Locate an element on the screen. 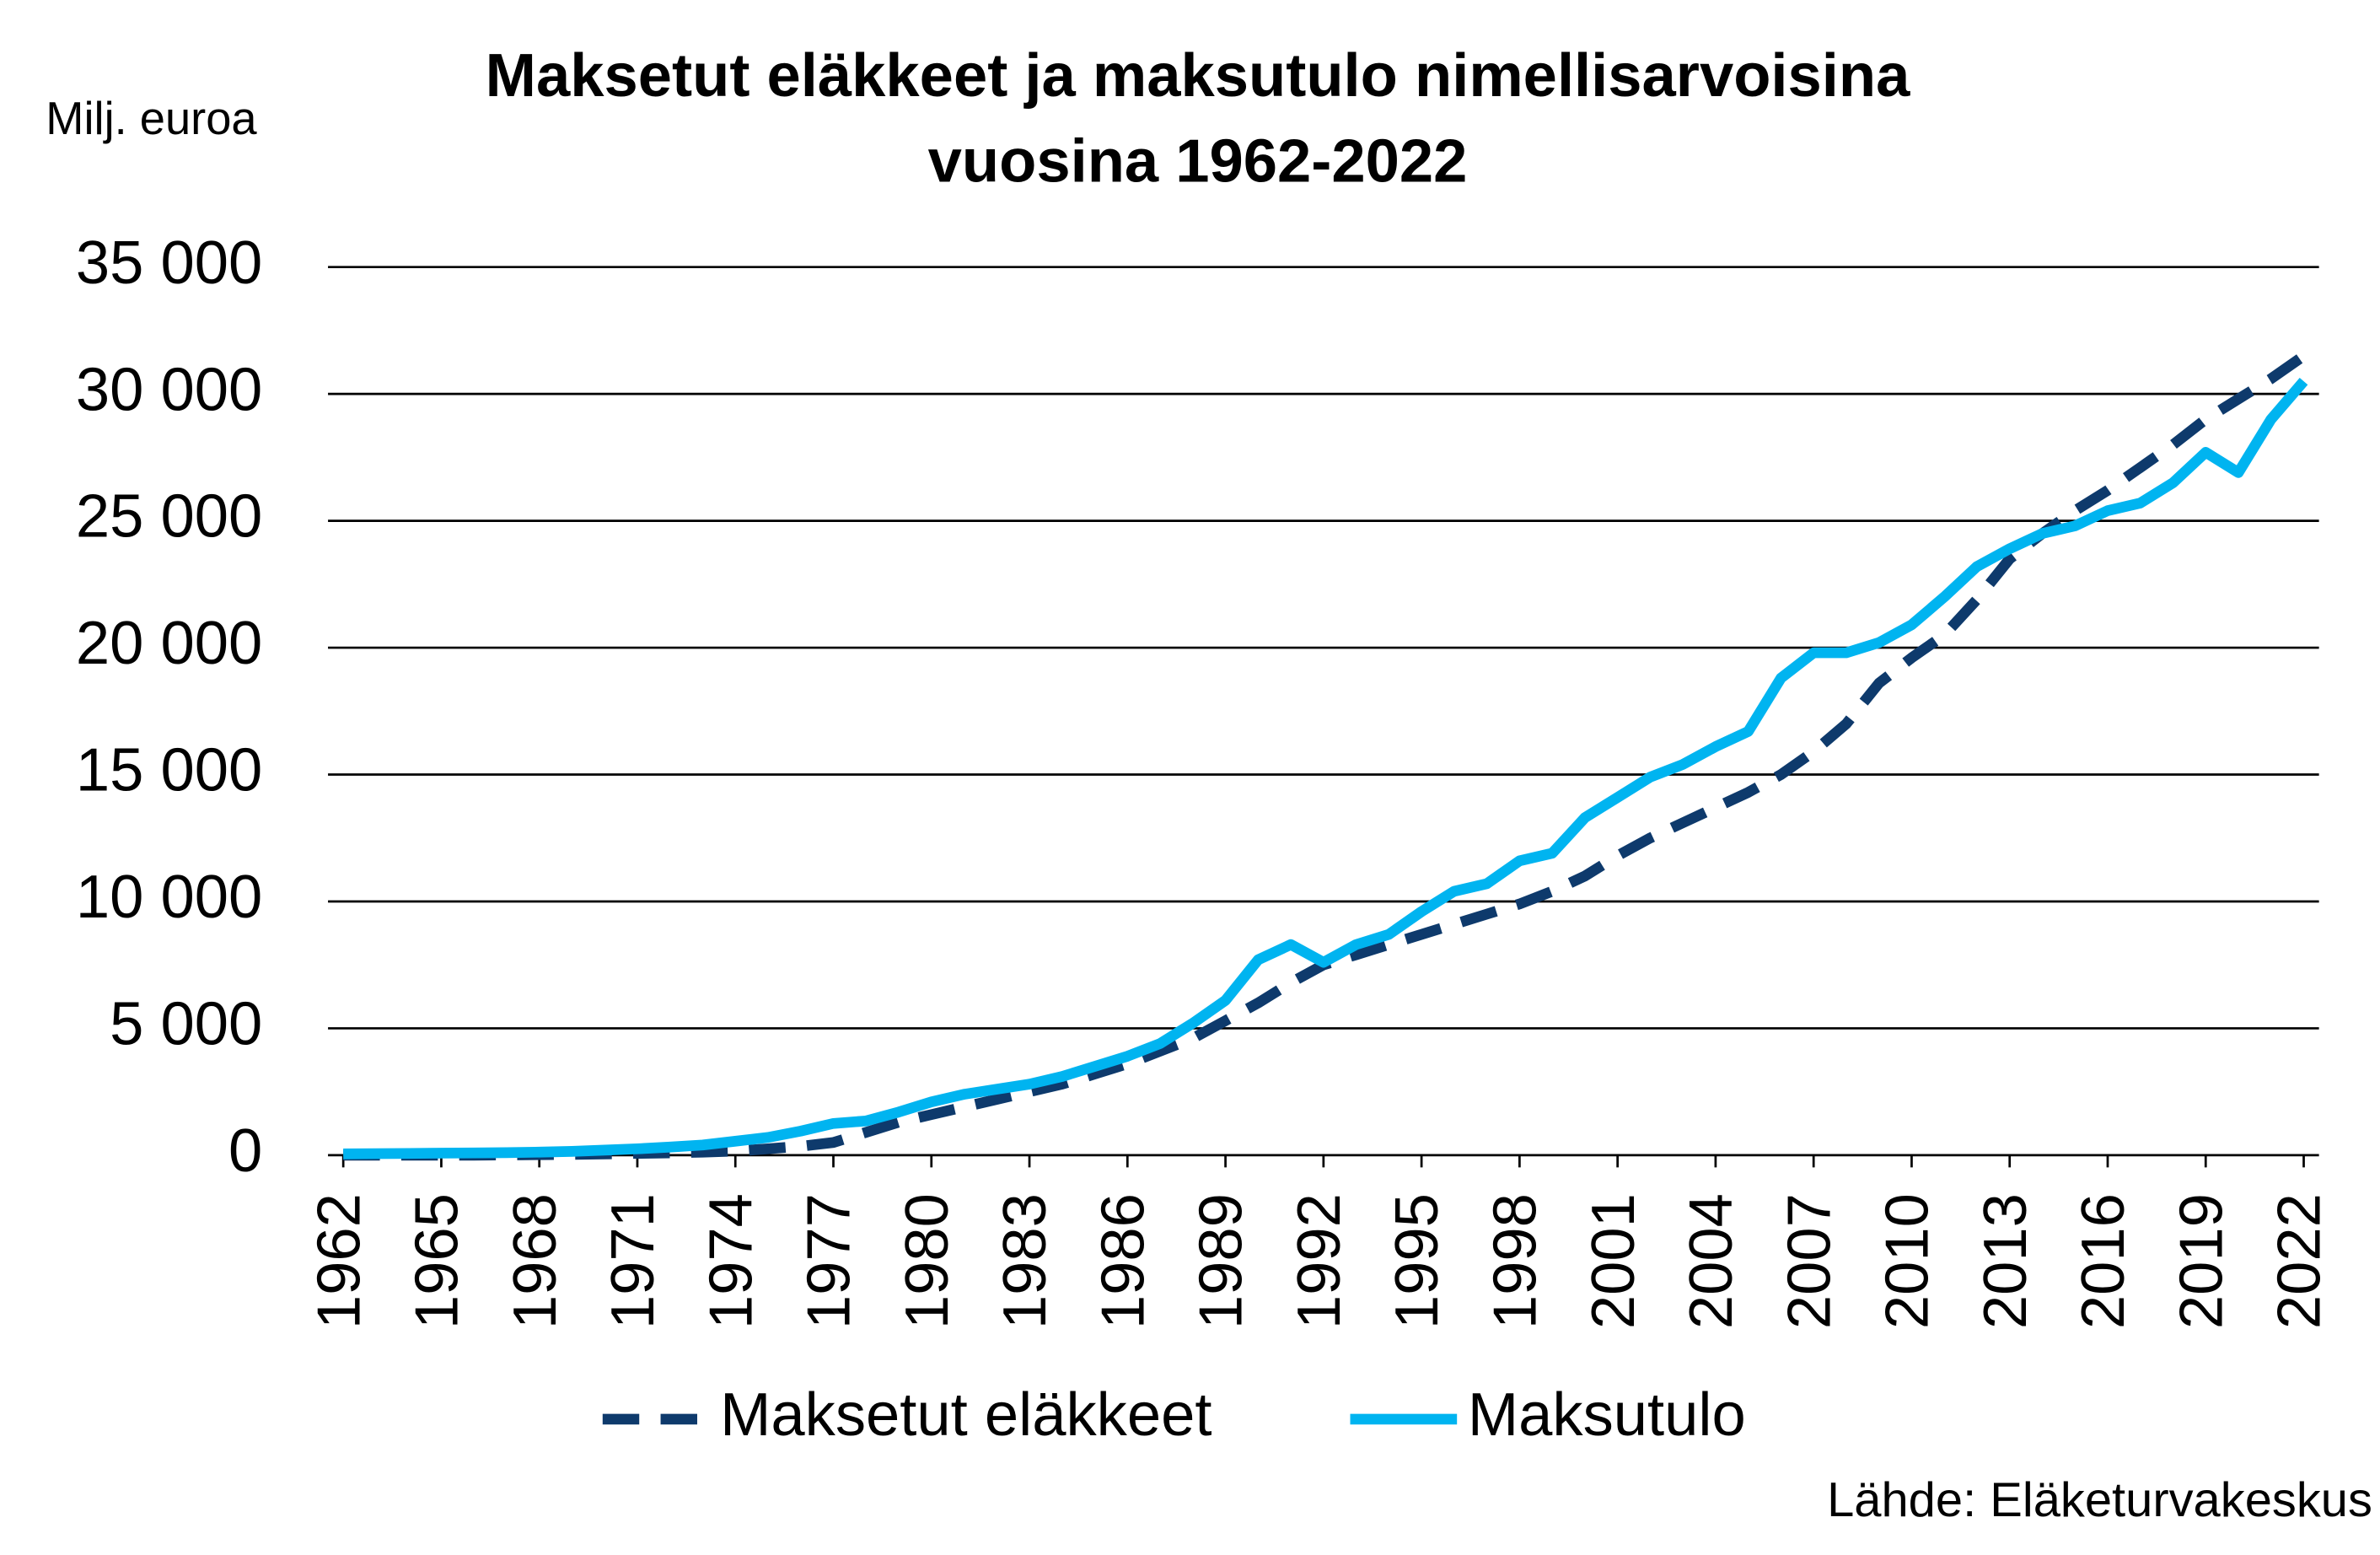  x-tick-label: 1989 is located at coordinates (1221, 1261).